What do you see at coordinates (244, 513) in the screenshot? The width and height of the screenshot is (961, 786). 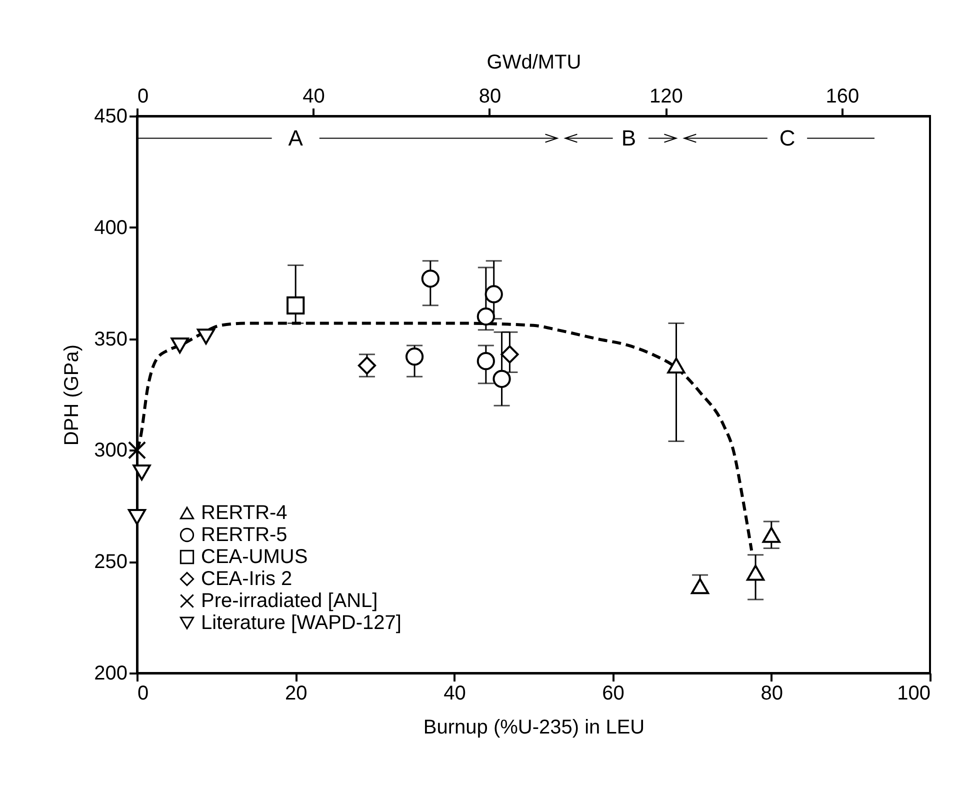 I see `legend-label: RERTR-4` at bounding box center [244, 513].